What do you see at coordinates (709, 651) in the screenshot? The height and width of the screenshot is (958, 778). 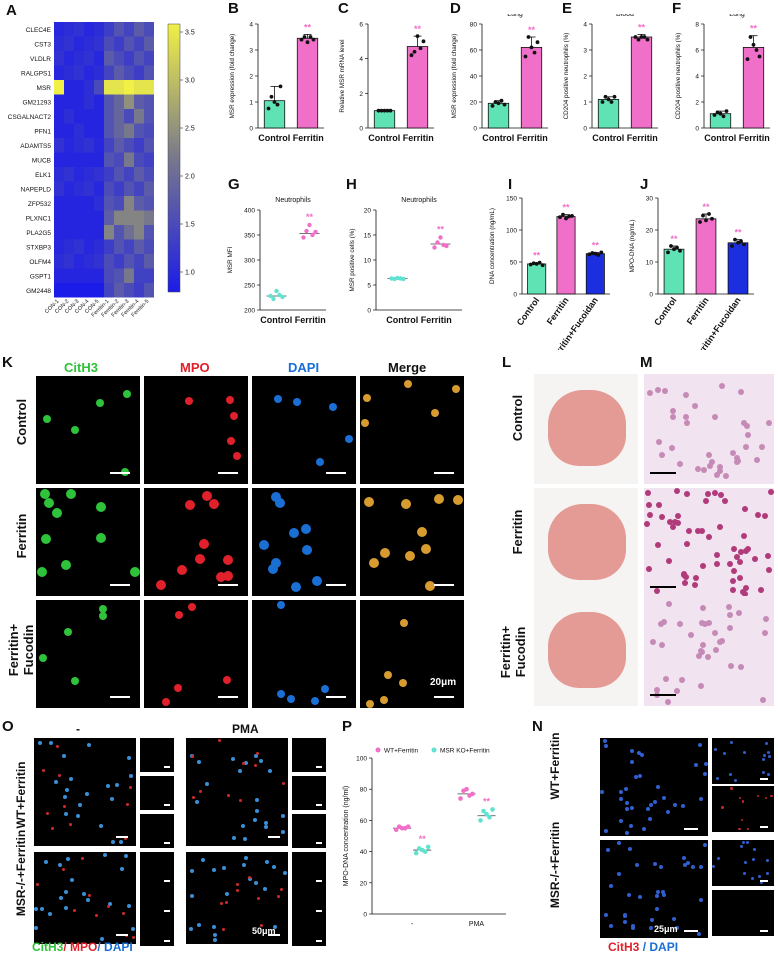 I see `histology-image` at bounding box center [709, 651].